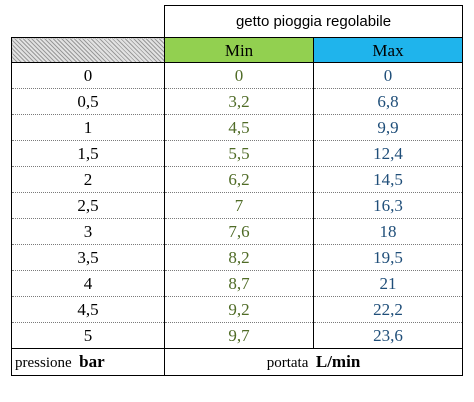 The width and height of the screenshot is (474, 402). I want to click on table-row: 1 4,5 9,9, so click(237, 127).